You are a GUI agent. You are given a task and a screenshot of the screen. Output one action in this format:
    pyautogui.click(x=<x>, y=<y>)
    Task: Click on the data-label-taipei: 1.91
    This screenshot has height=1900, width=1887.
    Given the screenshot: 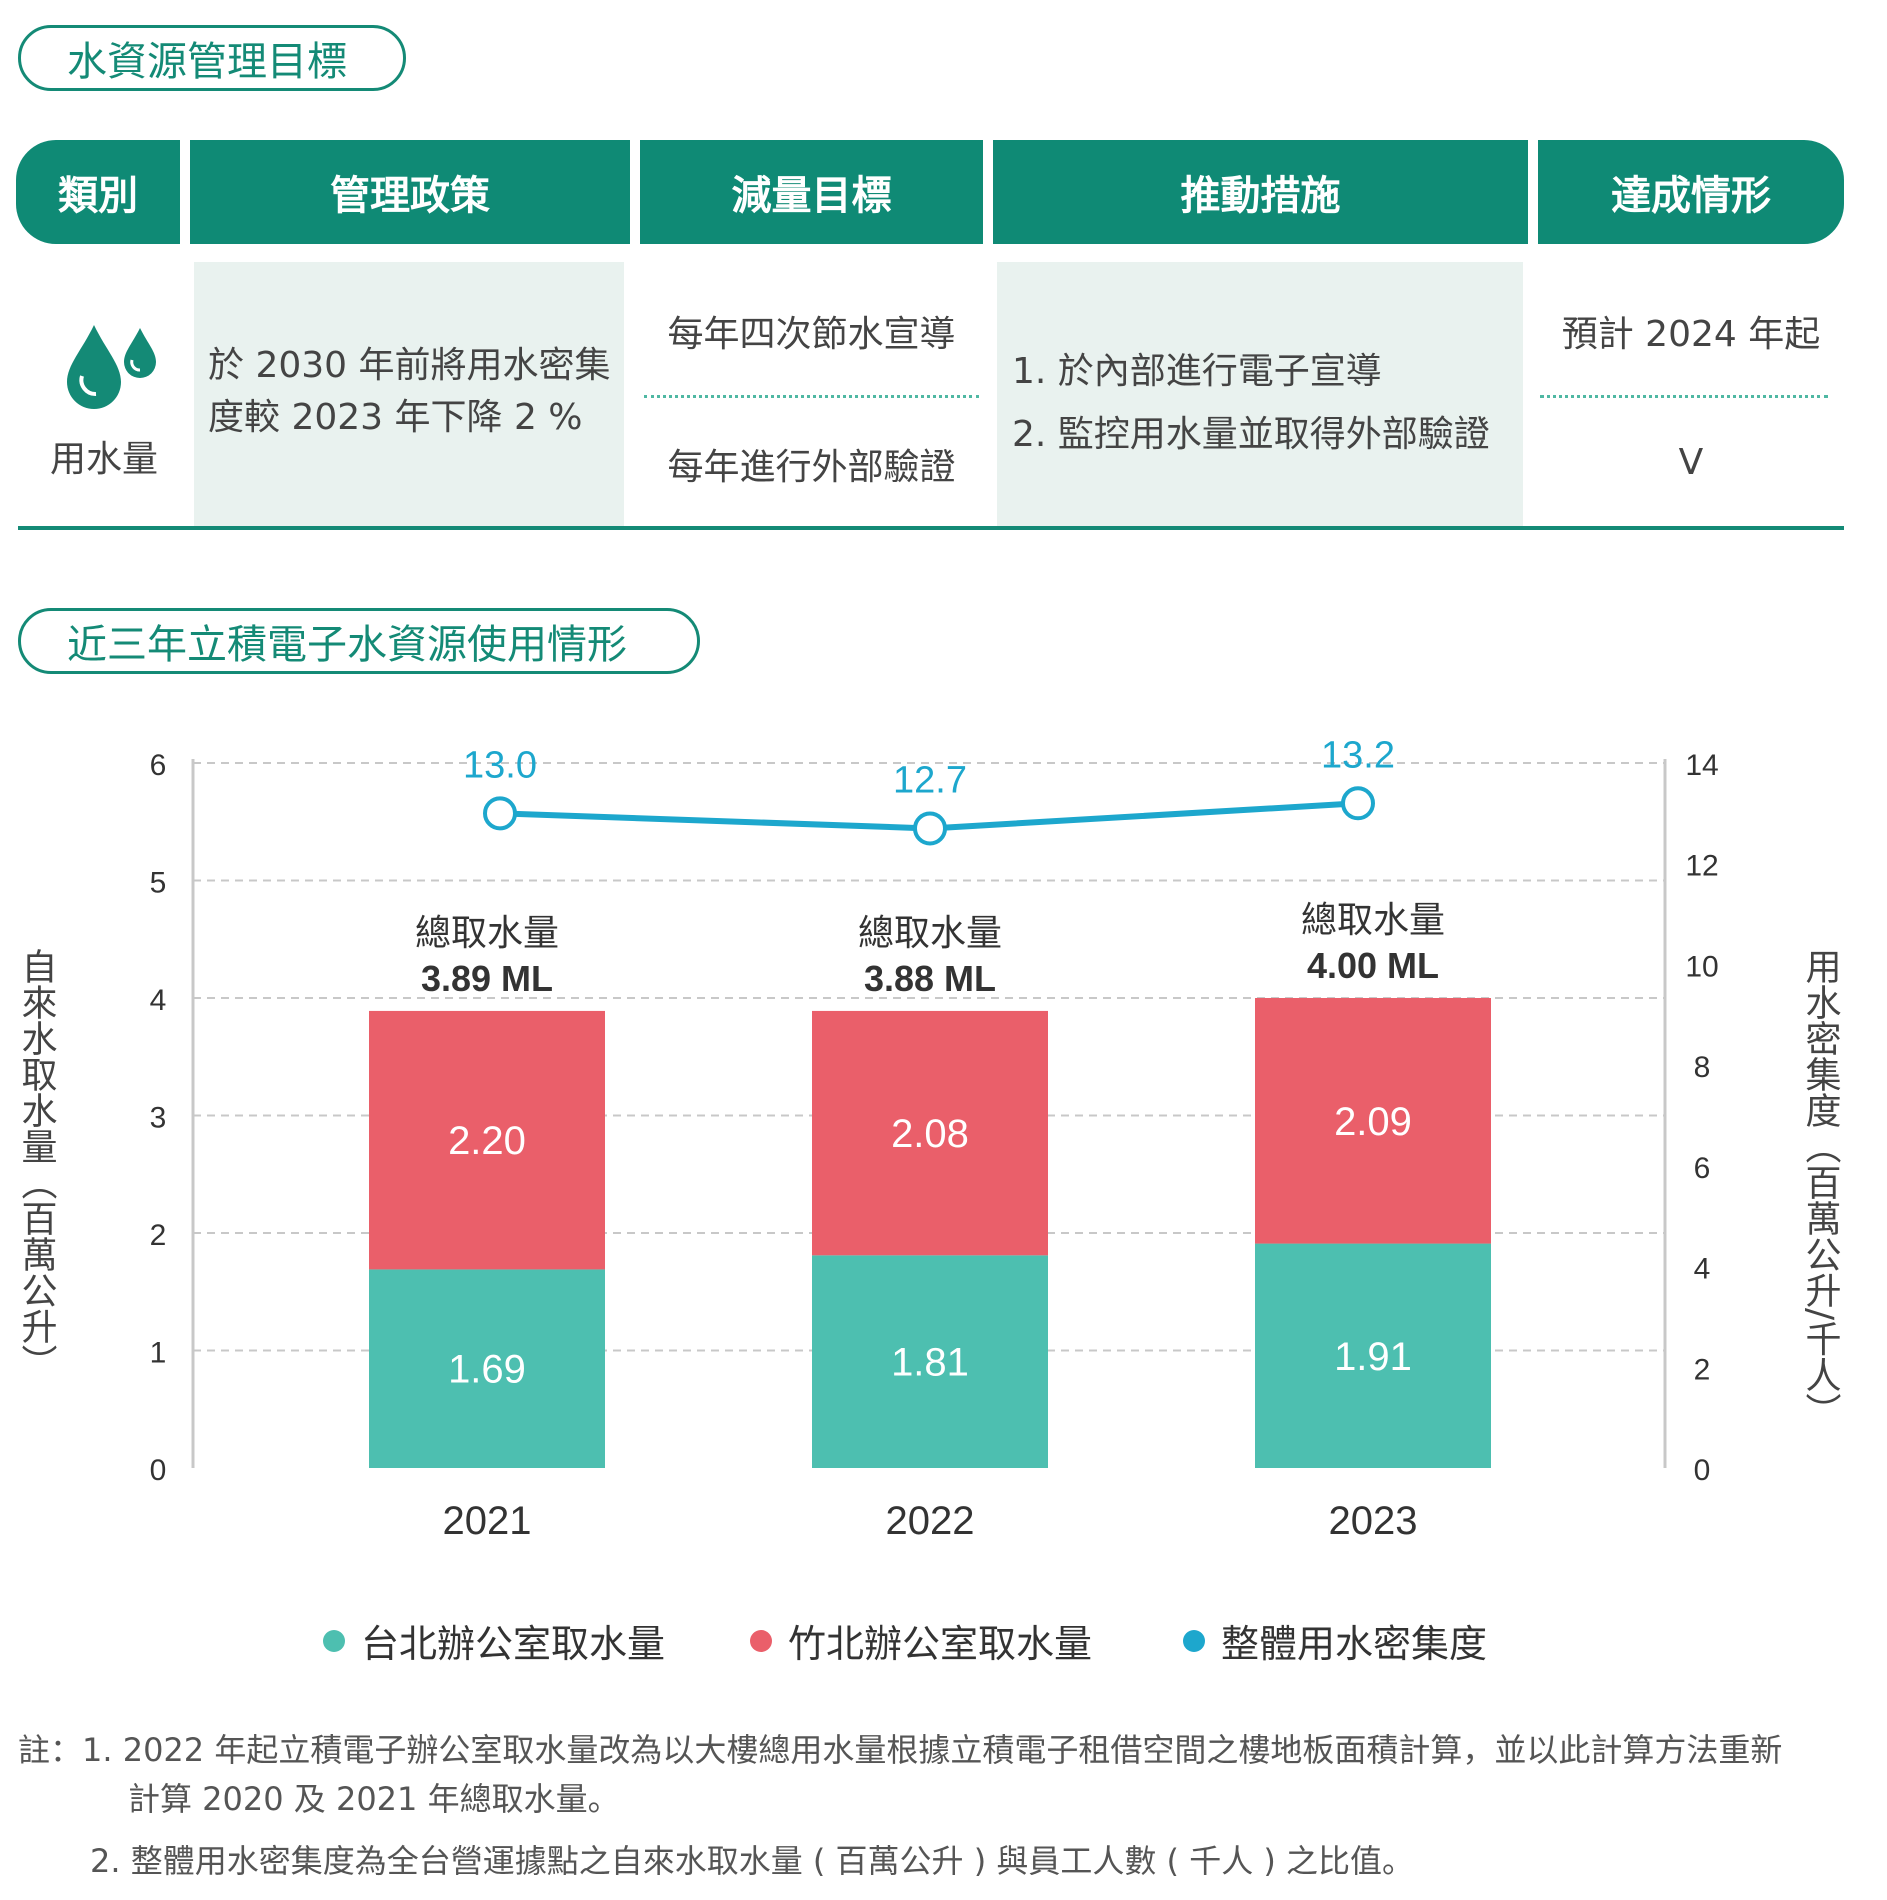 What is the action you would take?
    pyautogui.click(x=1373, y=1357)
    